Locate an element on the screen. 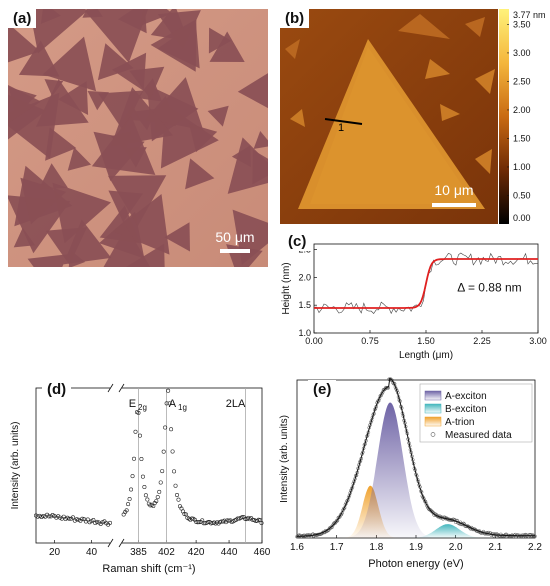  x-tick-label-e: 2.0 is located at coordinates (456, 547).